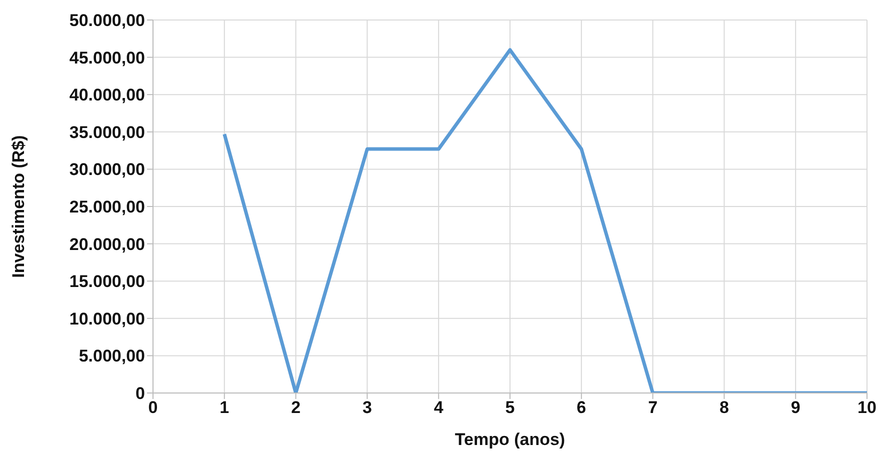  What do you see at coordinates (581, 408) in the screenshot?
I see `x-tick-label: 6` at bounding box center [581, 408].